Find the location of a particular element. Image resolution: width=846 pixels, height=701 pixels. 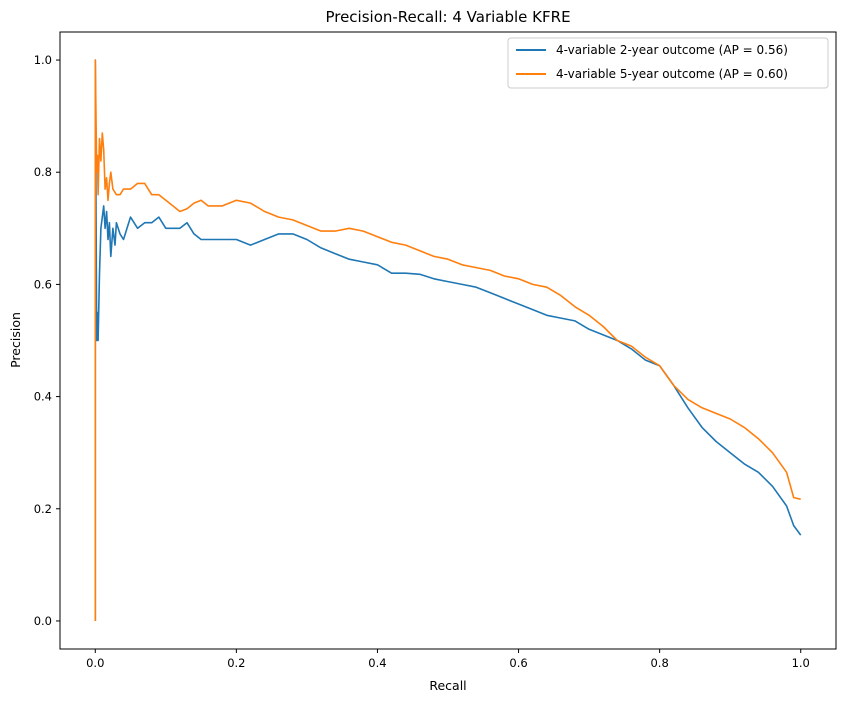

x-tick-label: 0.8 is located at coordinates (659, 663).